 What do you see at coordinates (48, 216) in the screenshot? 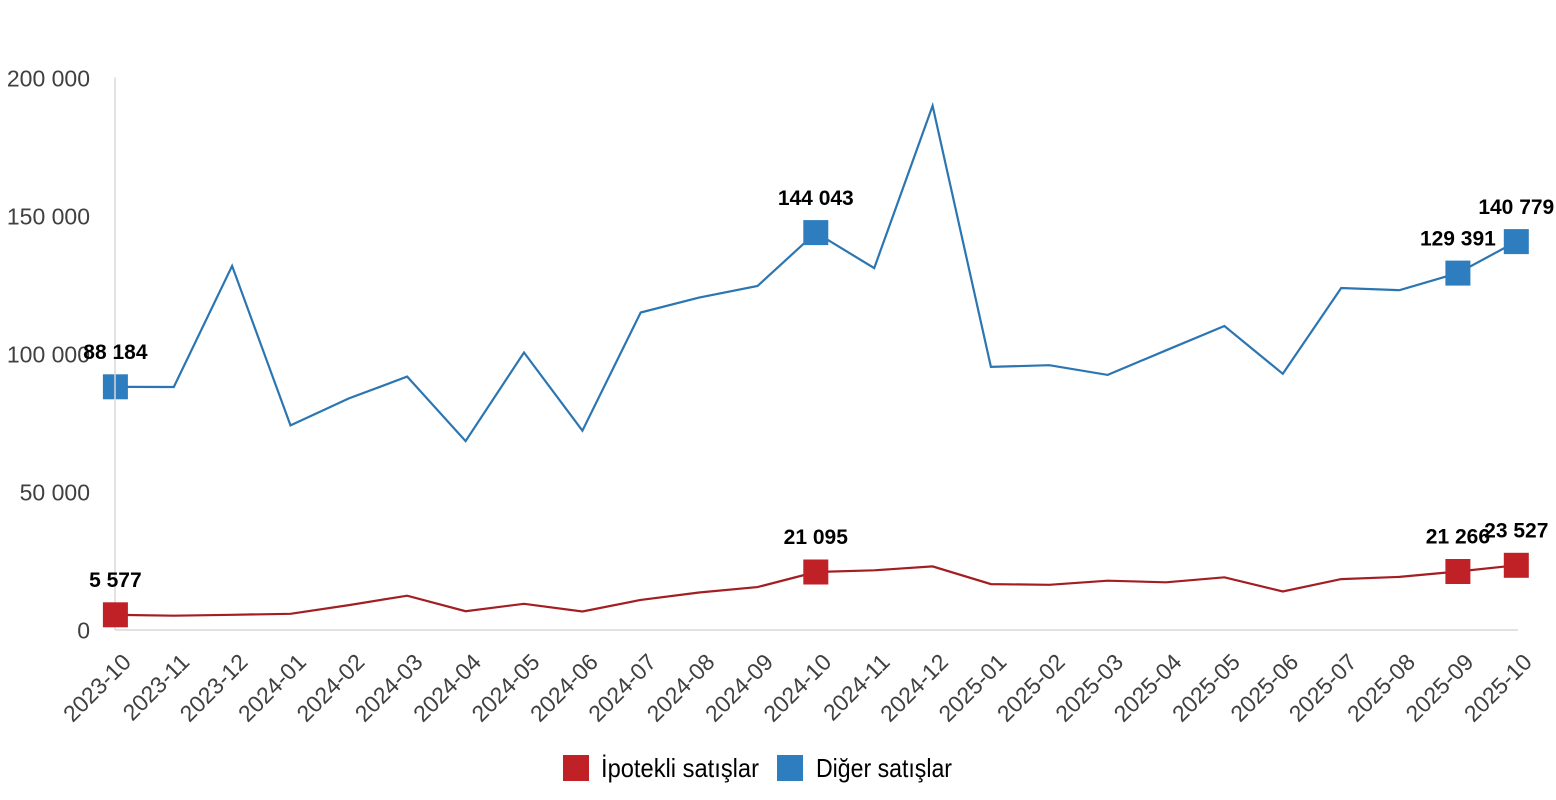
I see `svg-text: 150 000` at bounding box center [48, 216].